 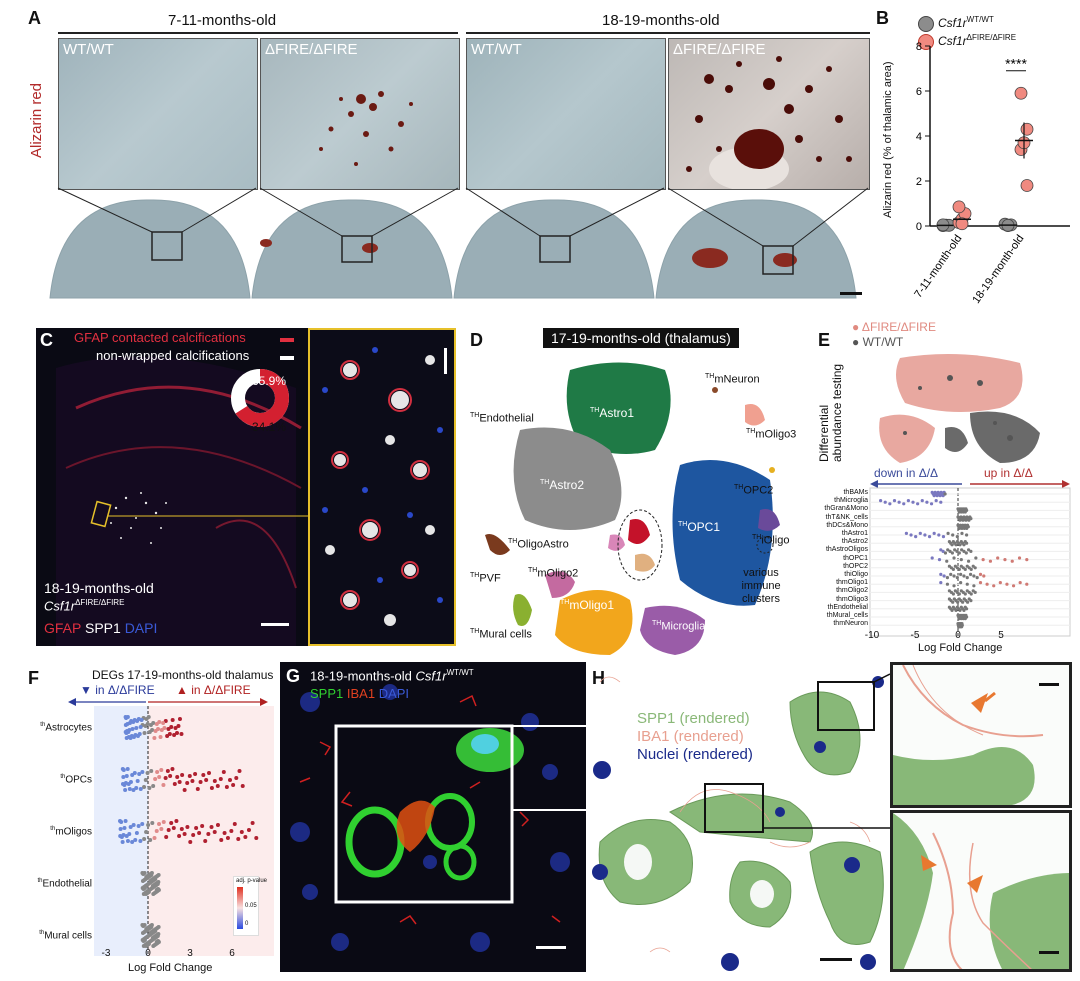 What do you see at coordinates (33, 678) in the screenshot?
I see `panel-f-label: F` at bounding box center [33, 678].